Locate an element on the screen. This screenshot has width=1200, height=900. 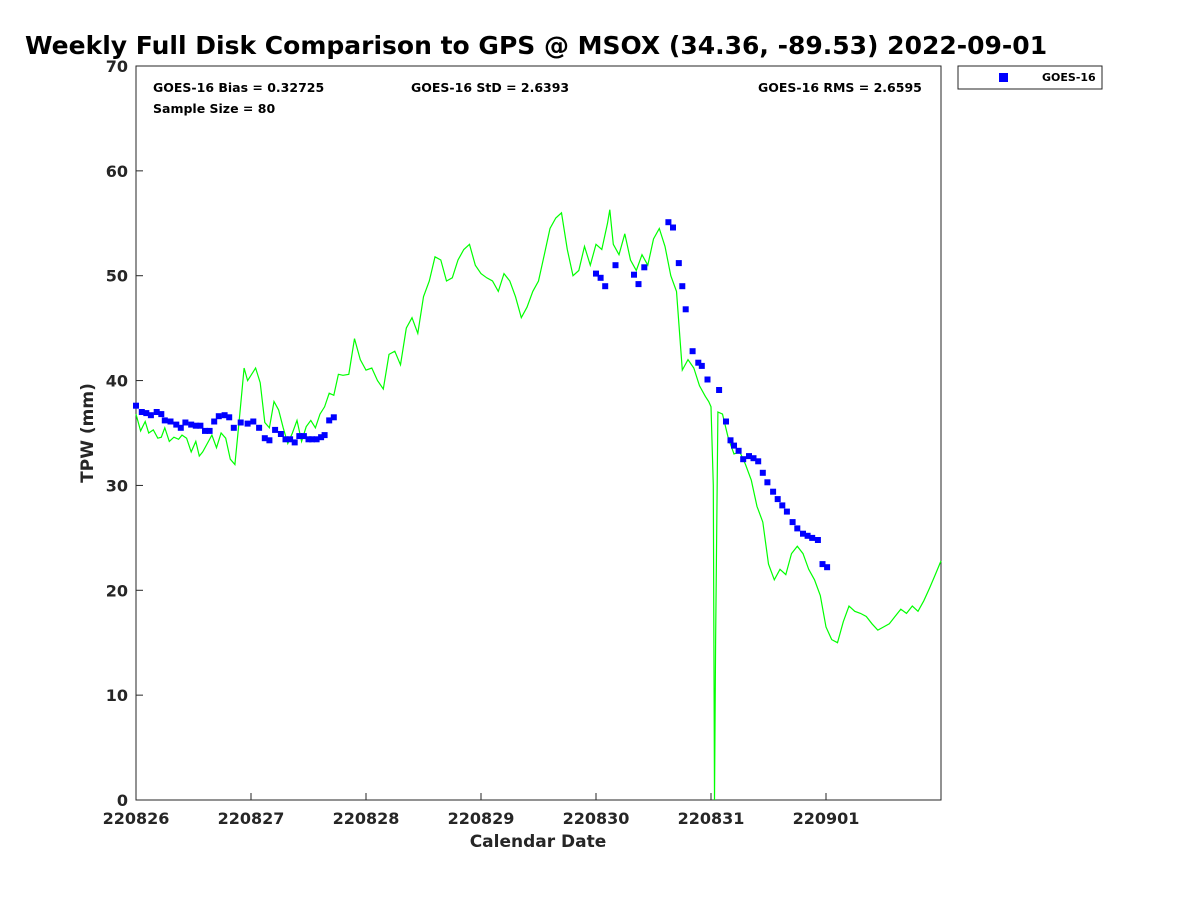
x-tick-label: 220829 is located at coordinates (481, 818).